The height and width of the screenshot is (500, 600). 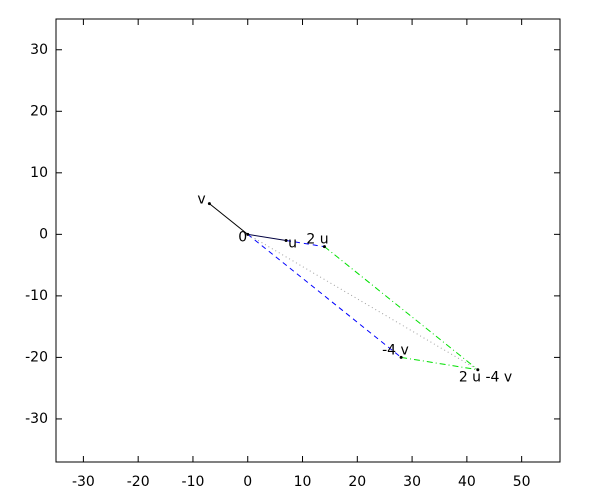 I want to click on x-tick-label: 30, so click(x=412, y=482).